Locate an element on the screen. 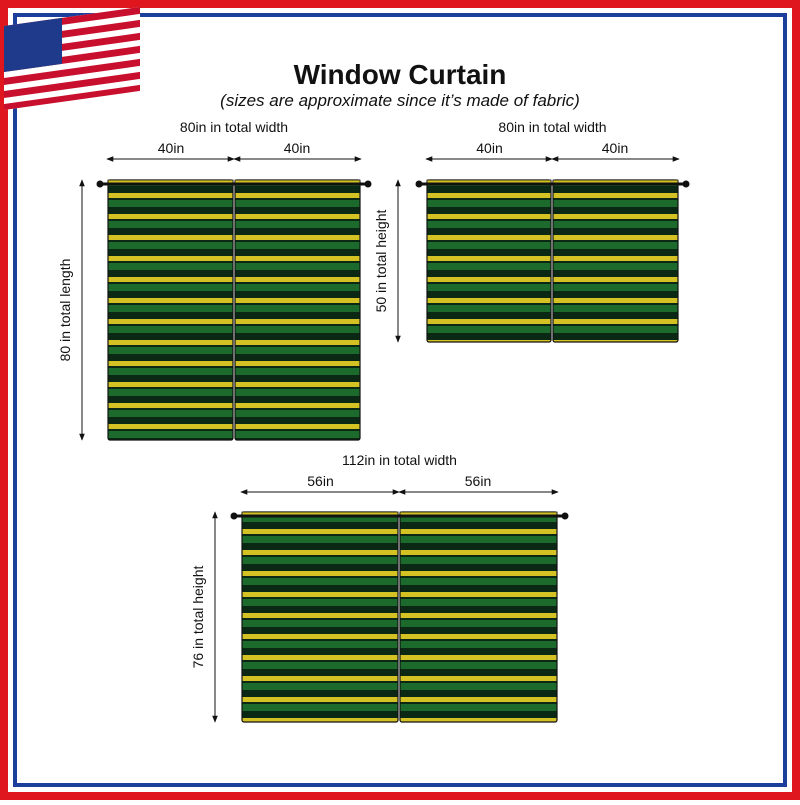 The width and height of the screenshot is (800, 805). height-label: 76 in total height is located at coordinates (198, 617).